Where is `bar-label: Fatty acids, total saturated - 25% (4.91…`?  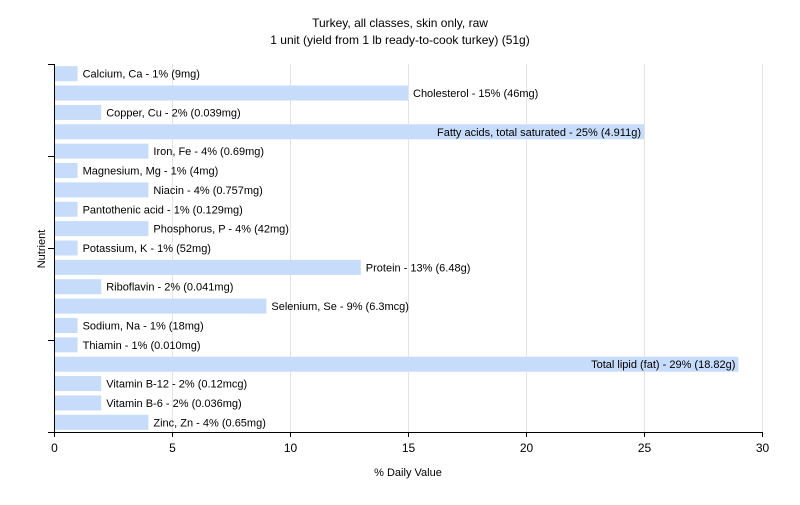
bar-label: Fatty acids, total saturated - 25% (4.91… is located at coordinates (539, 133).